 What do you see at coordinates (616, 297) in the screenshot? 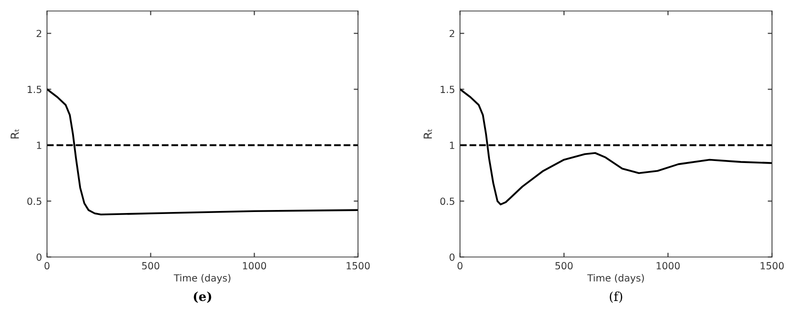
I see `text: (f)` at bounding box center [616, 297].